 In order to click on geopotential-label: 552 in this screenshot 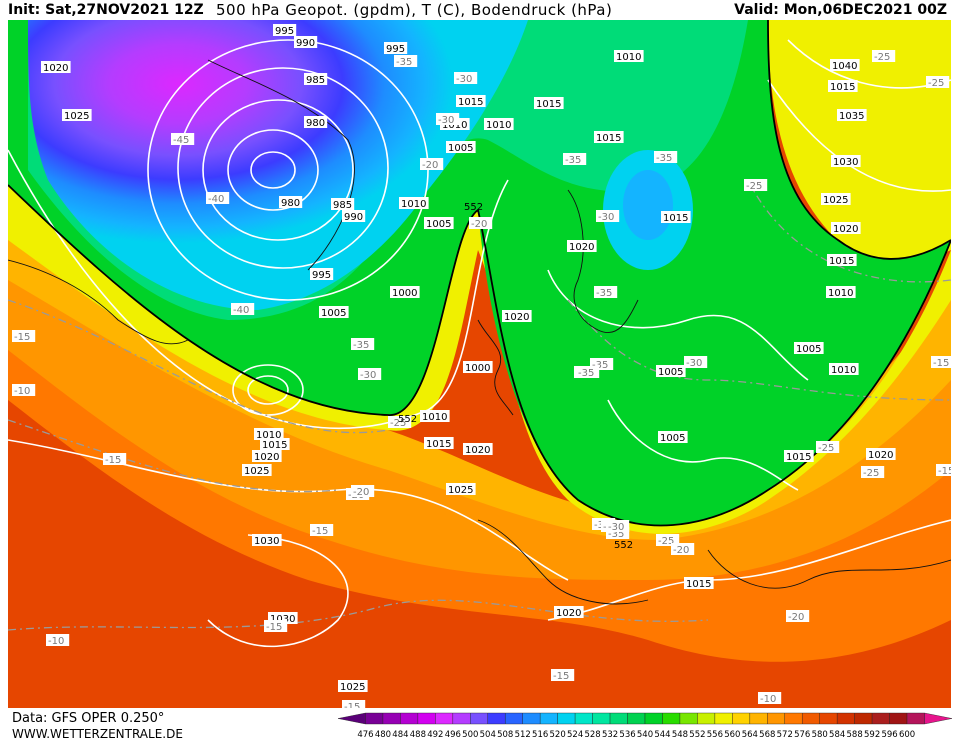, I will do `click(623, 545)`.